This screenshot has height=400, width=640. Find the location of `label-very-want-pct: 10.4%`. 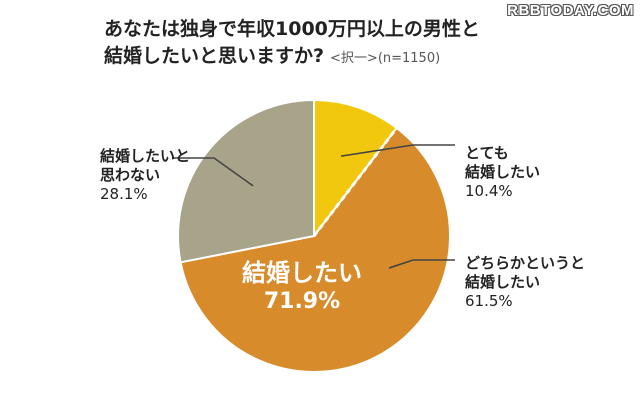

label-very-want-pct: 10.4% is located at coordinates (489, 191).